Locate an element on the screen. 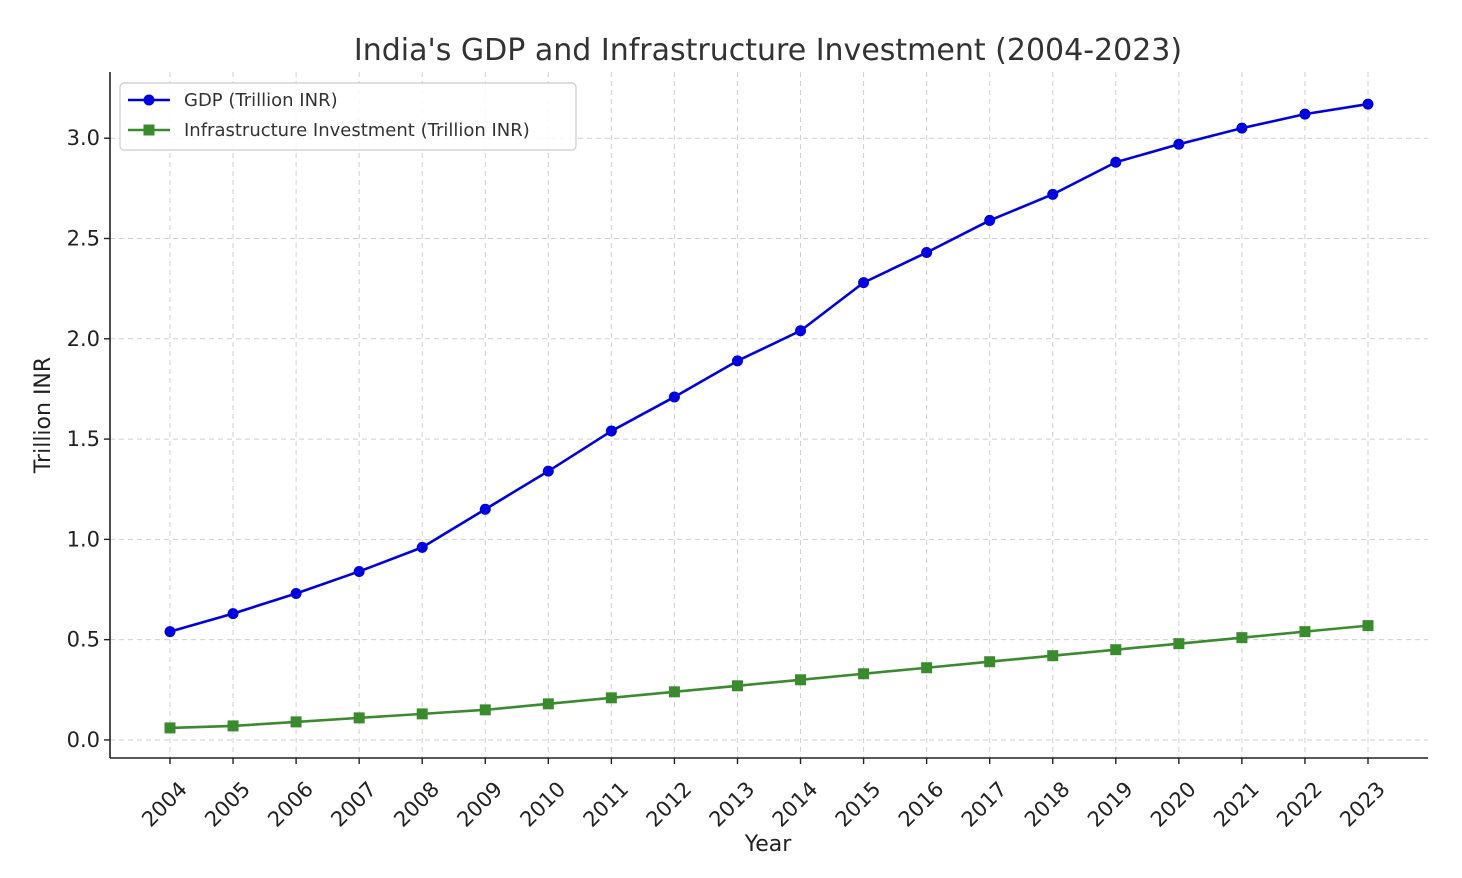 The image size is (1462, 878). x-tick-label: 2017 is located at coordinates (984, 804).